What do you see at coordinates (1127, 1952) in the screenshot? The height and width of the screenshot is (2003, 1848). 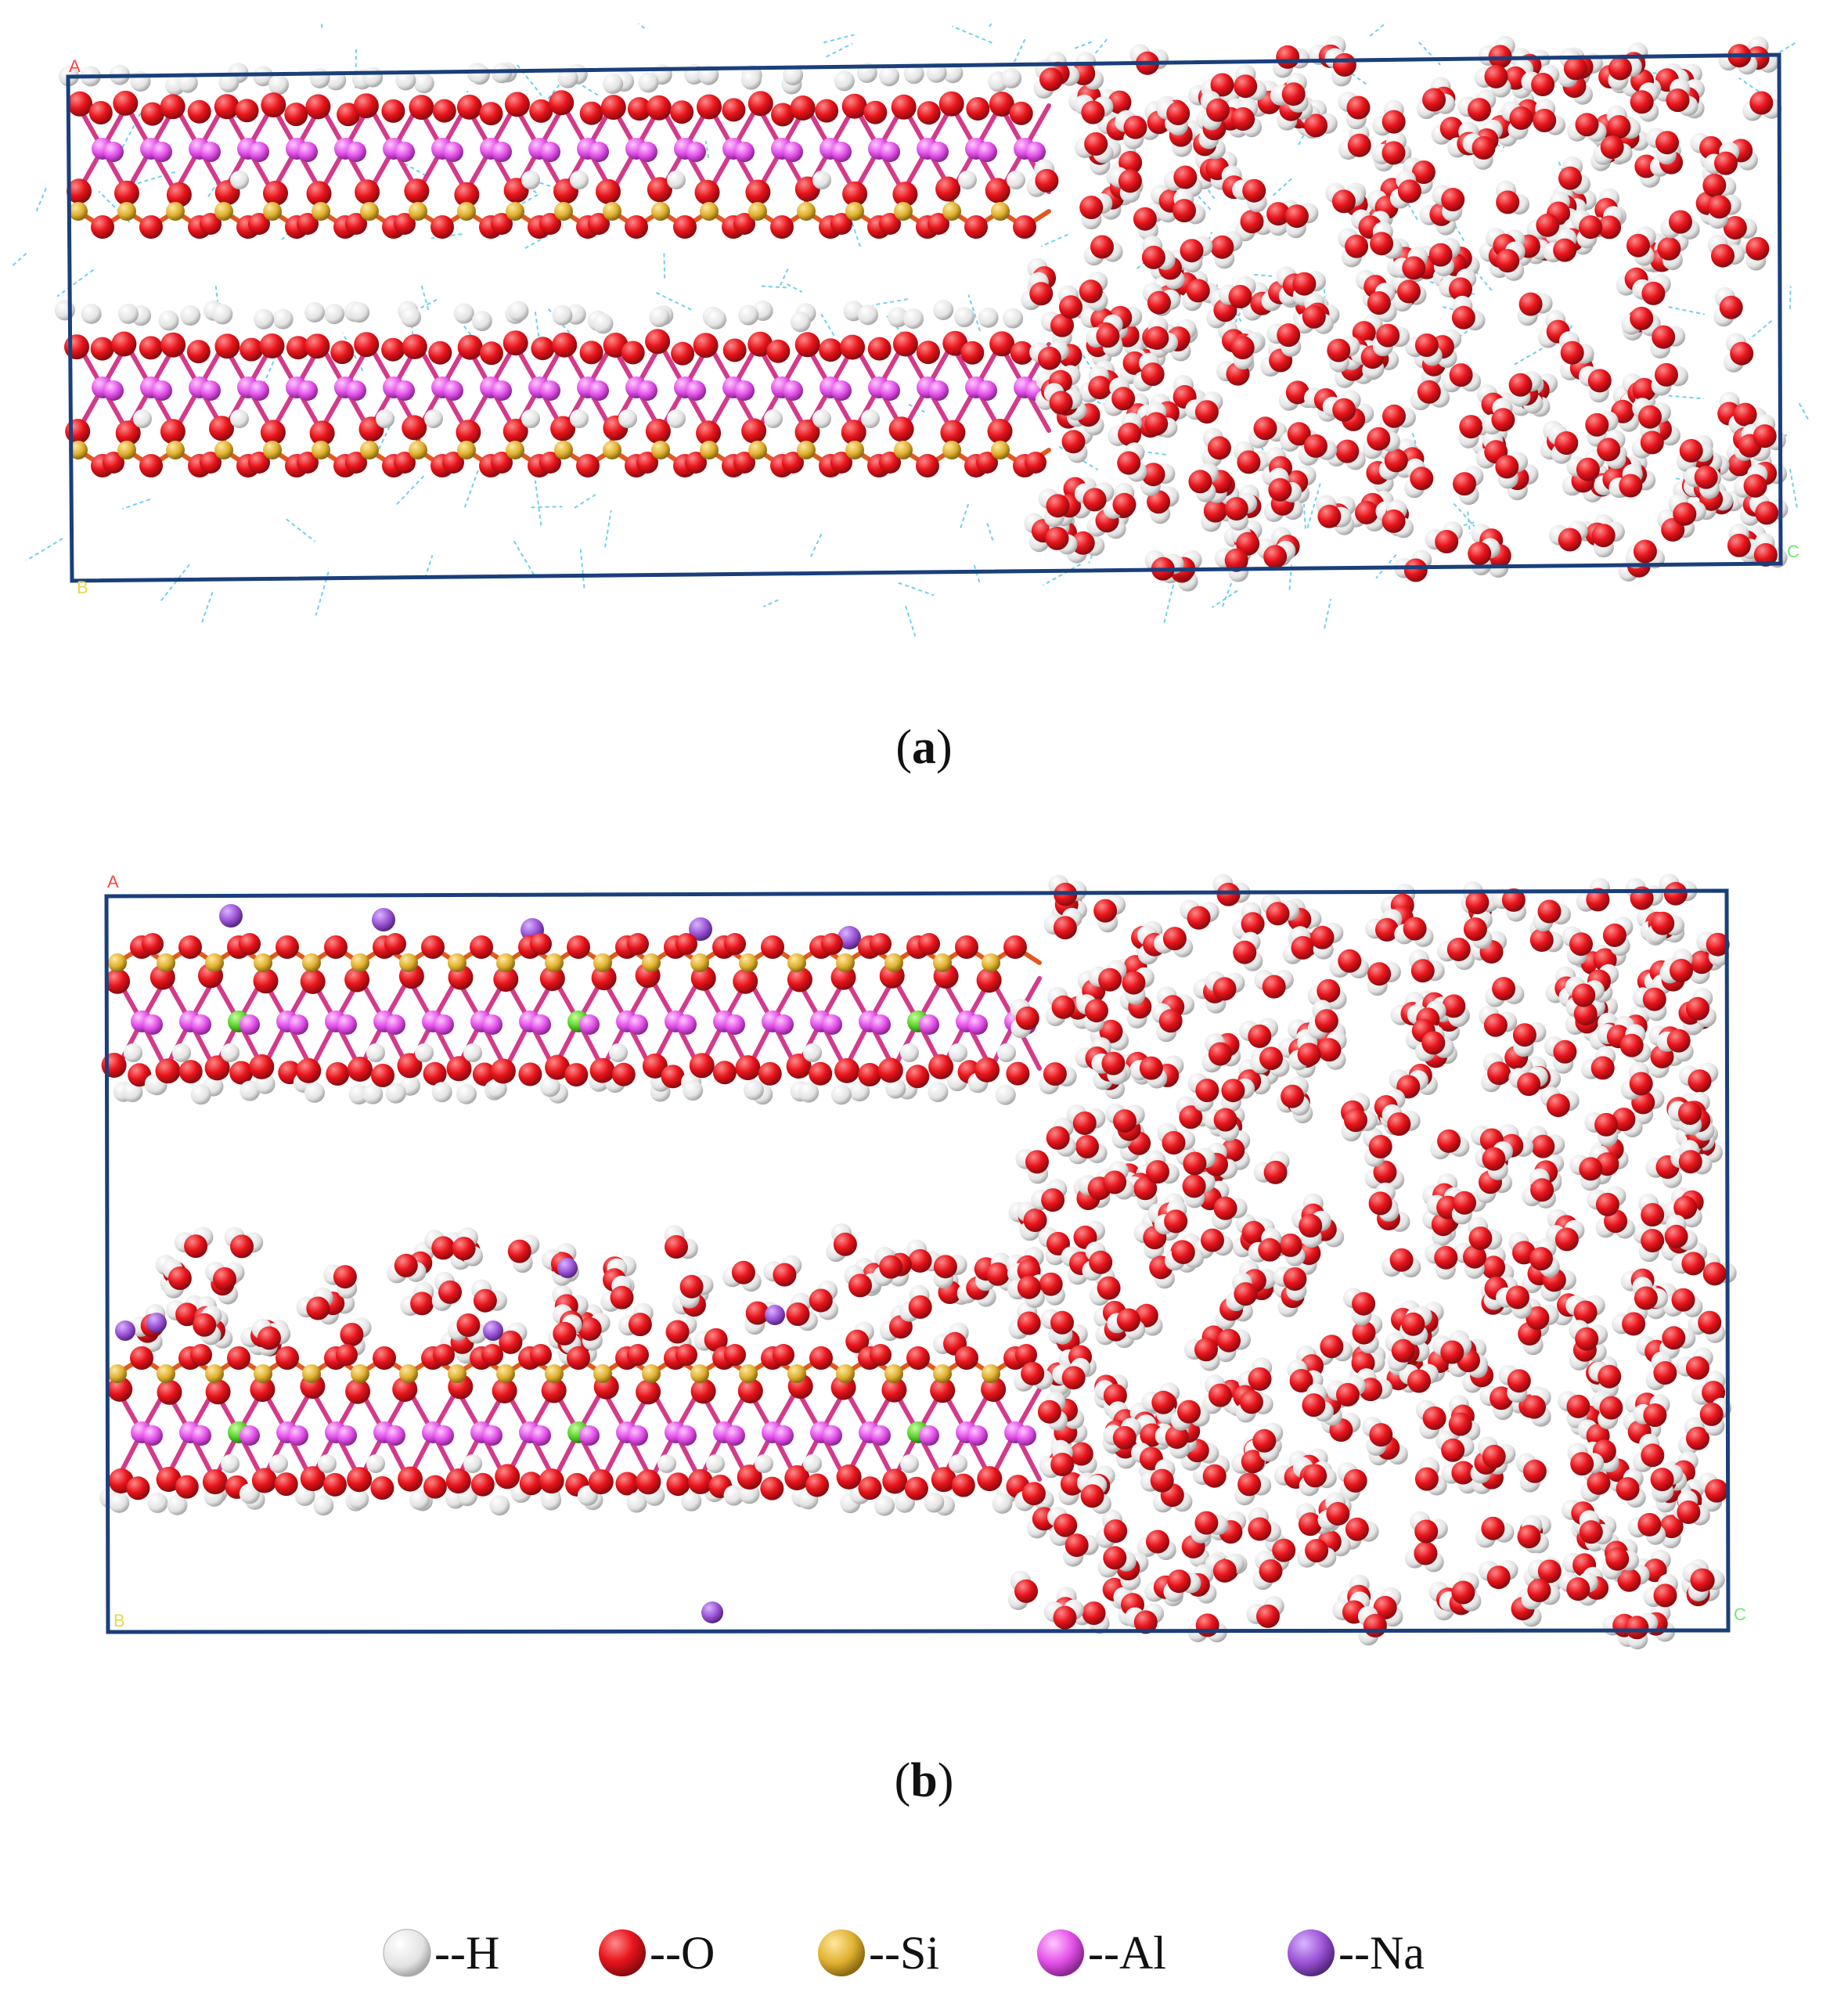 I see `legend-label: --Al` at bounding box center [1127, 1952].